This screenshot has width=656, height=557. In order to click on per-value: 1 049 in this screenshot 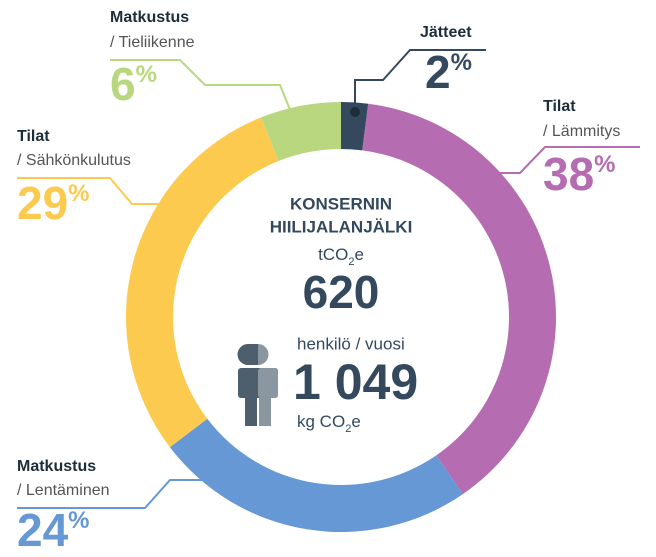, I will do `click(355, 382)`.